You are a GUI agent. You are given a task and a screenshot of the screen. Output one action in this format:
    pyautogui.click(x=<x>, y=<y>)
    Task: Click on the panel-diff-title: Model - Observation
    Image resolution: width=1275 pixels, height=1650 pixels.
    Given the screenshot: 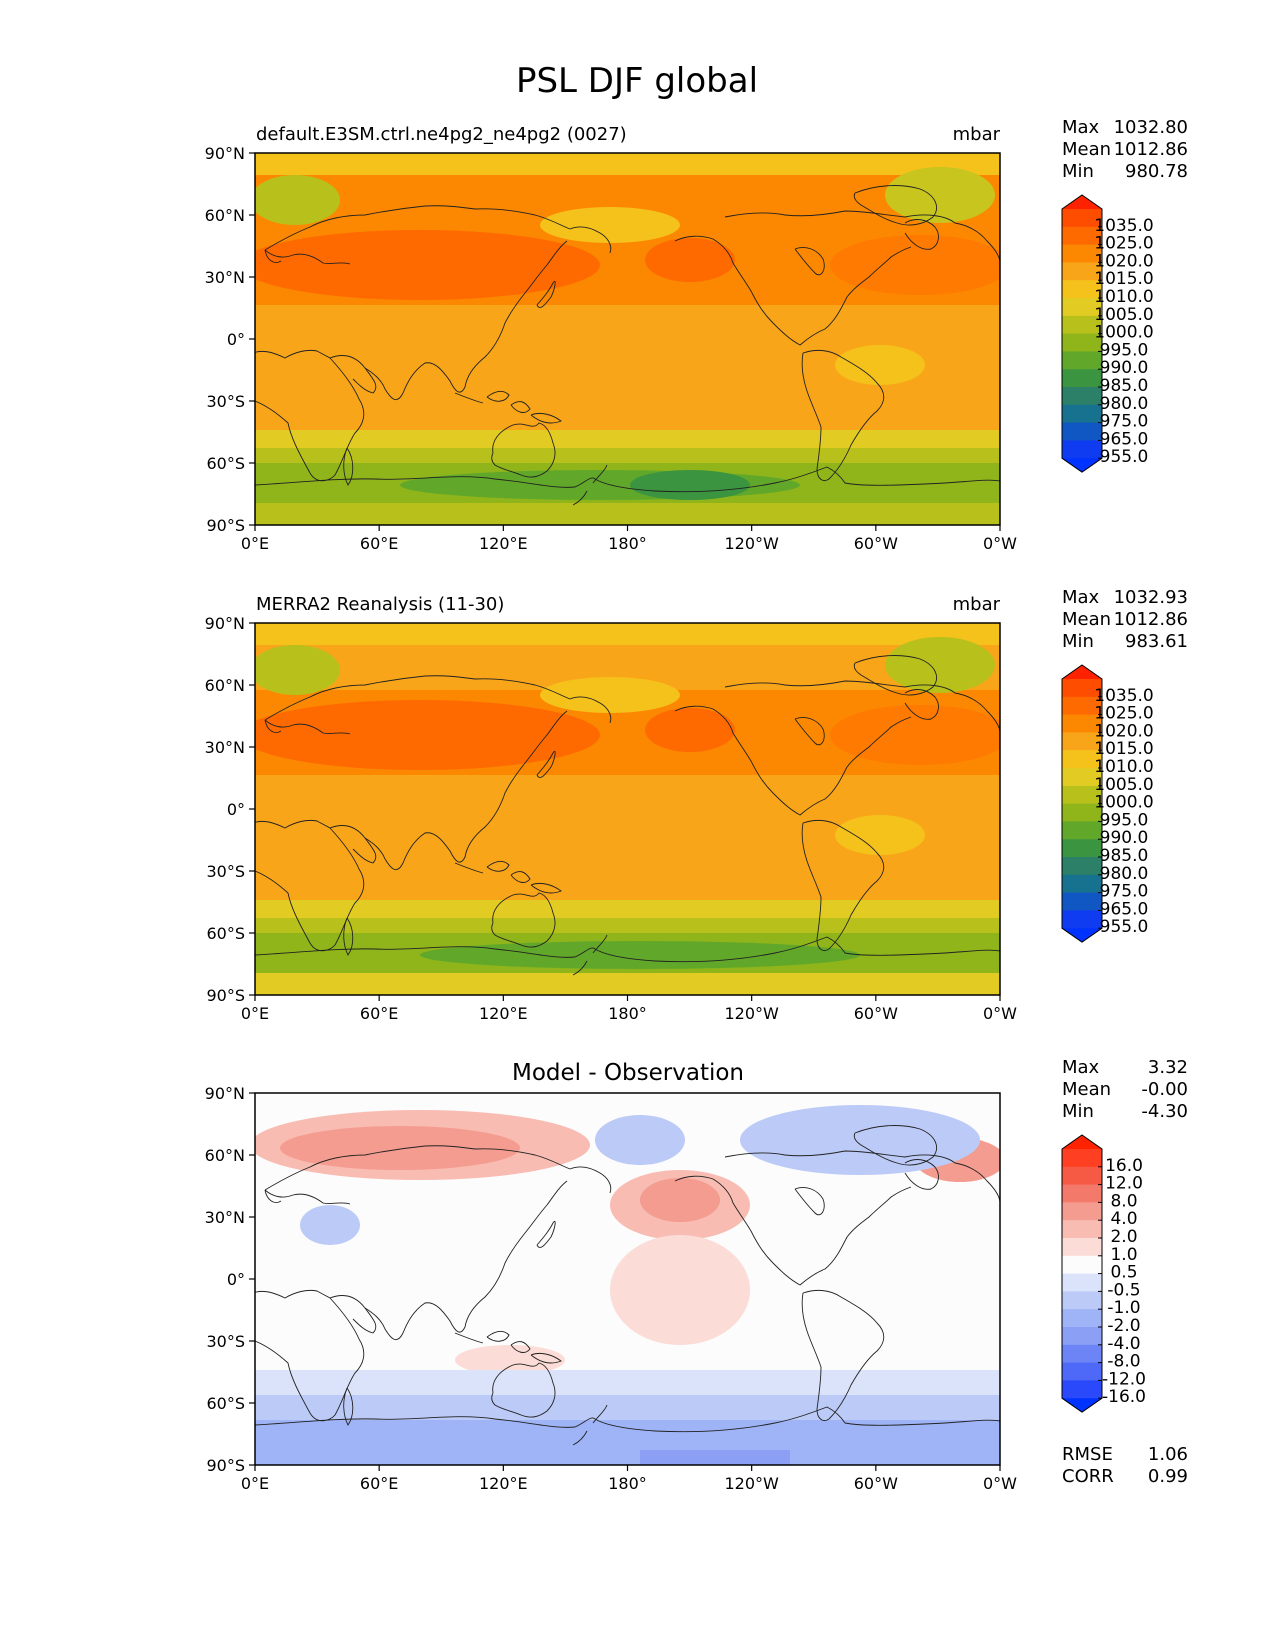 What is the action you would take?
    pyautogui.click(x=628, y=1073)
    